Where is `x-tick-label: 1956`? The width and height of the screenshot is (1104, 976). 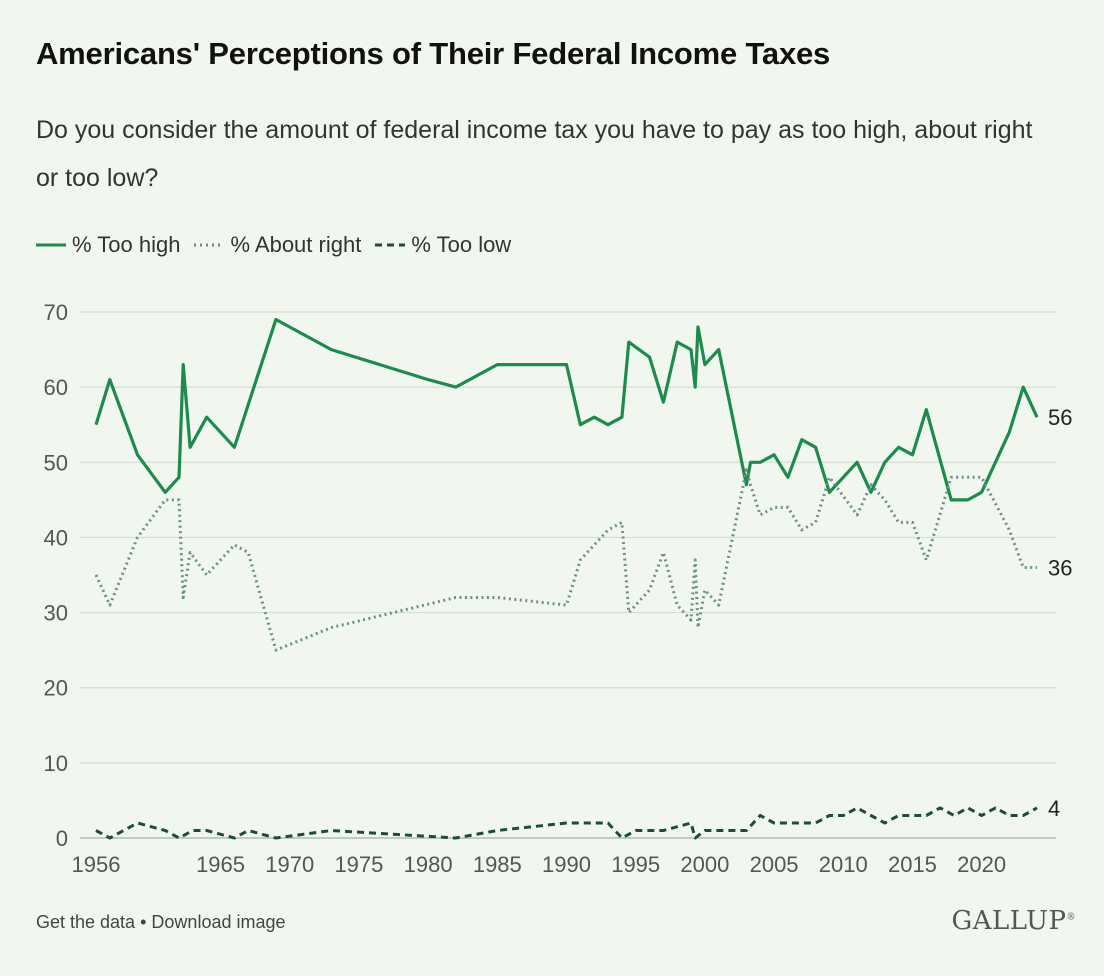
x-tick-label: 1956 is located at coordinates (96, 864).